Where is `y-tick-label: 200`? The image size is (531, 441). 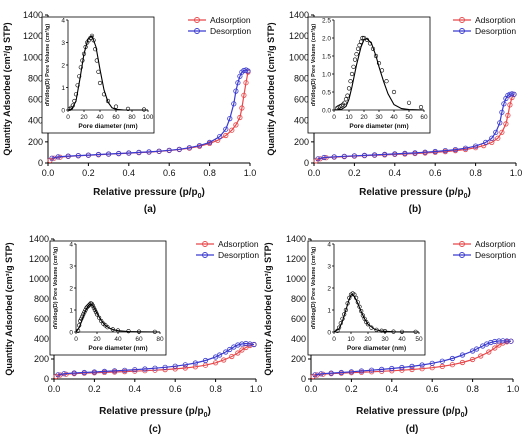 y-tick-label: 200 is located at coordinates (41, 359).